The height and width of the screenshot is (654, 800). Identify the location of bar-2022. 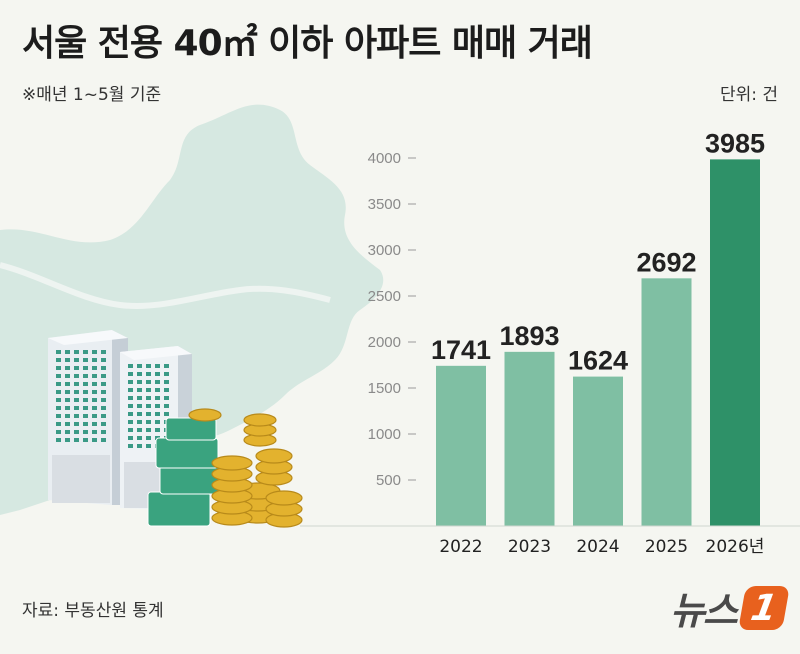
(461, 445).